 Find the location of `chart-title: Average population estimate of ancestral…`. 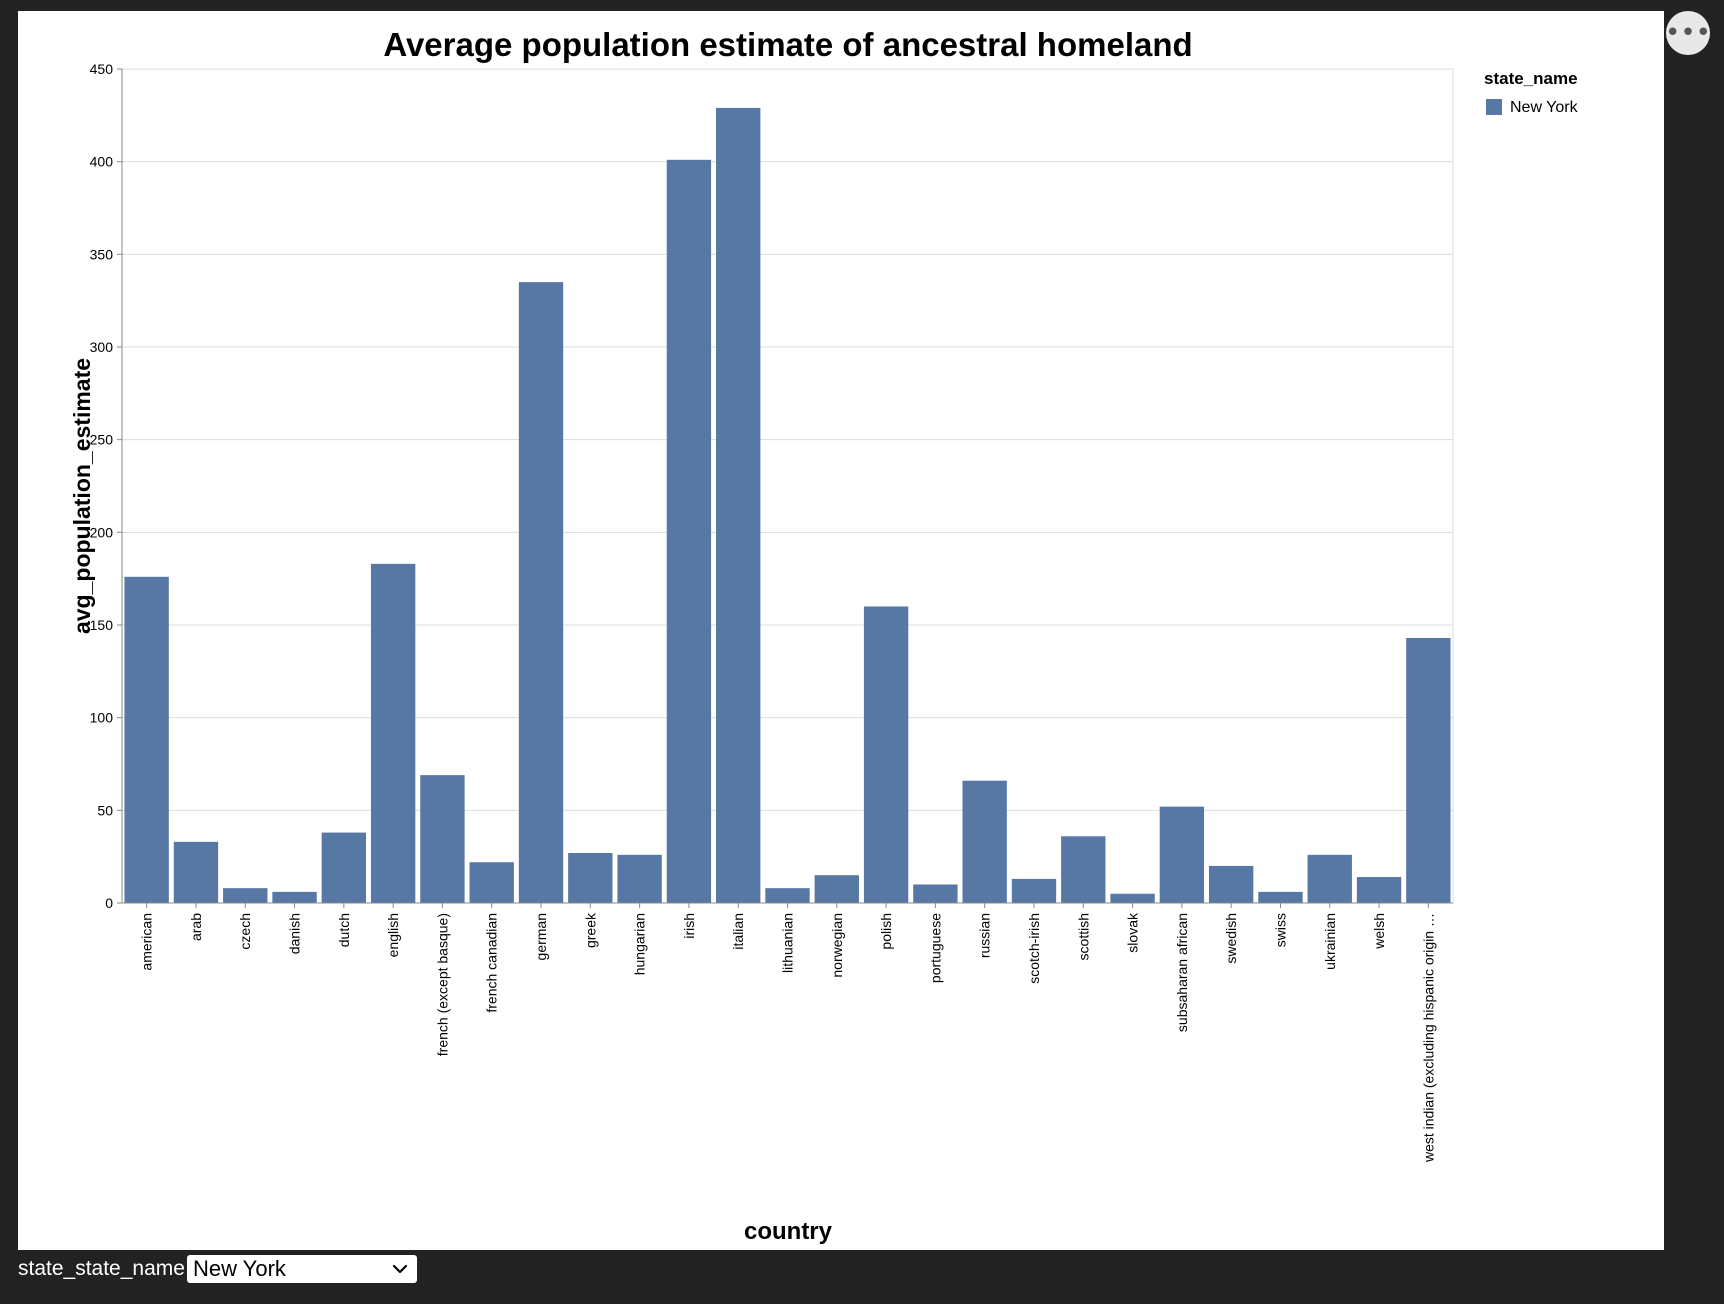

chart-title: Average population estimate of ancestral… is located at coordinates (787, 44).